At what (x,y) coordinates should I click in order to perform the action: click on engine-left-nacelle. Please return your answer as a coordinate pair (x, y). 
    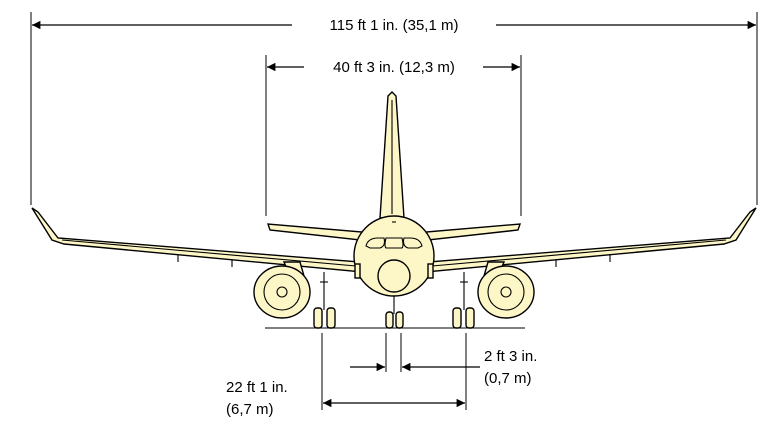
    Looking at the image, I should click on (282, 292).